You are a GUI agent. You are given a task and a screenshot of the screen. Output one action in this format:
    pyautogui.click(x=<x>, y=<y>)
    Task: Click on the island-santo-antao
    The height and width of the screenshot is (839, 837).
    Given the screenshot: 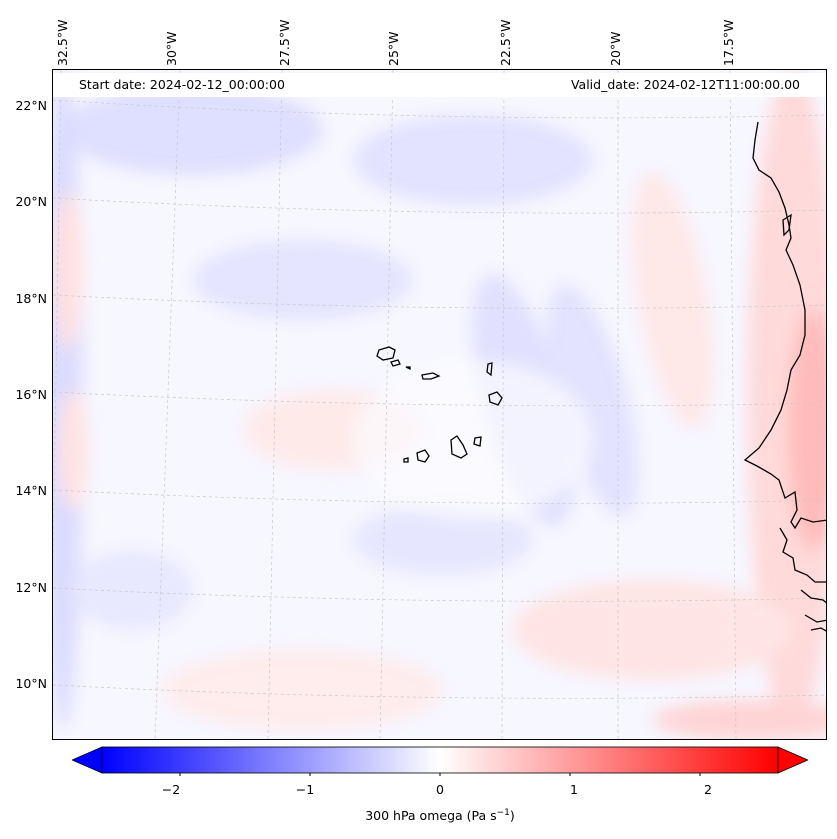 What is the action you would take?
    pyautogui.click(x=386, y=353)
    